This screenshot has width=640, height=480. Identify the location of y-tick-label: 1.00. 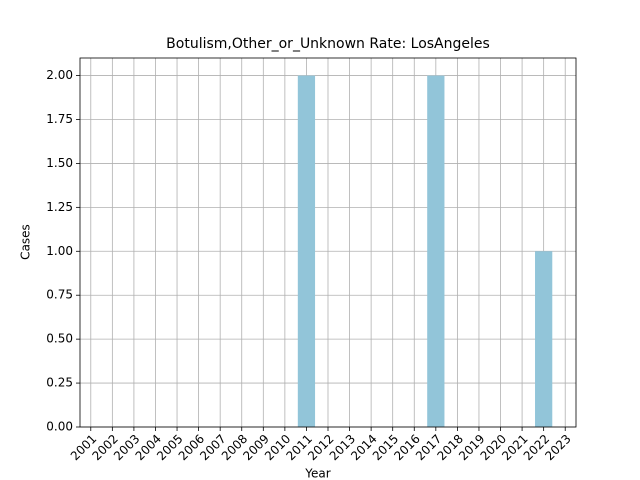
(59, 251).